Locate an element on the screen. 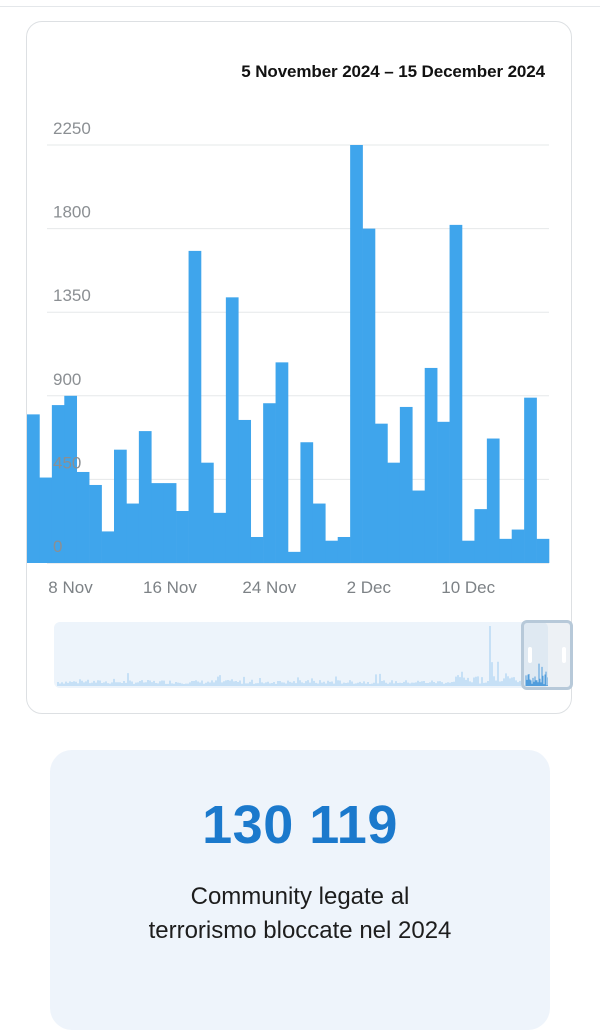 Image resolution: width=600 pixels, height=1030 pixels. y-tick-label: 0 is located at coordinates (57, 546).